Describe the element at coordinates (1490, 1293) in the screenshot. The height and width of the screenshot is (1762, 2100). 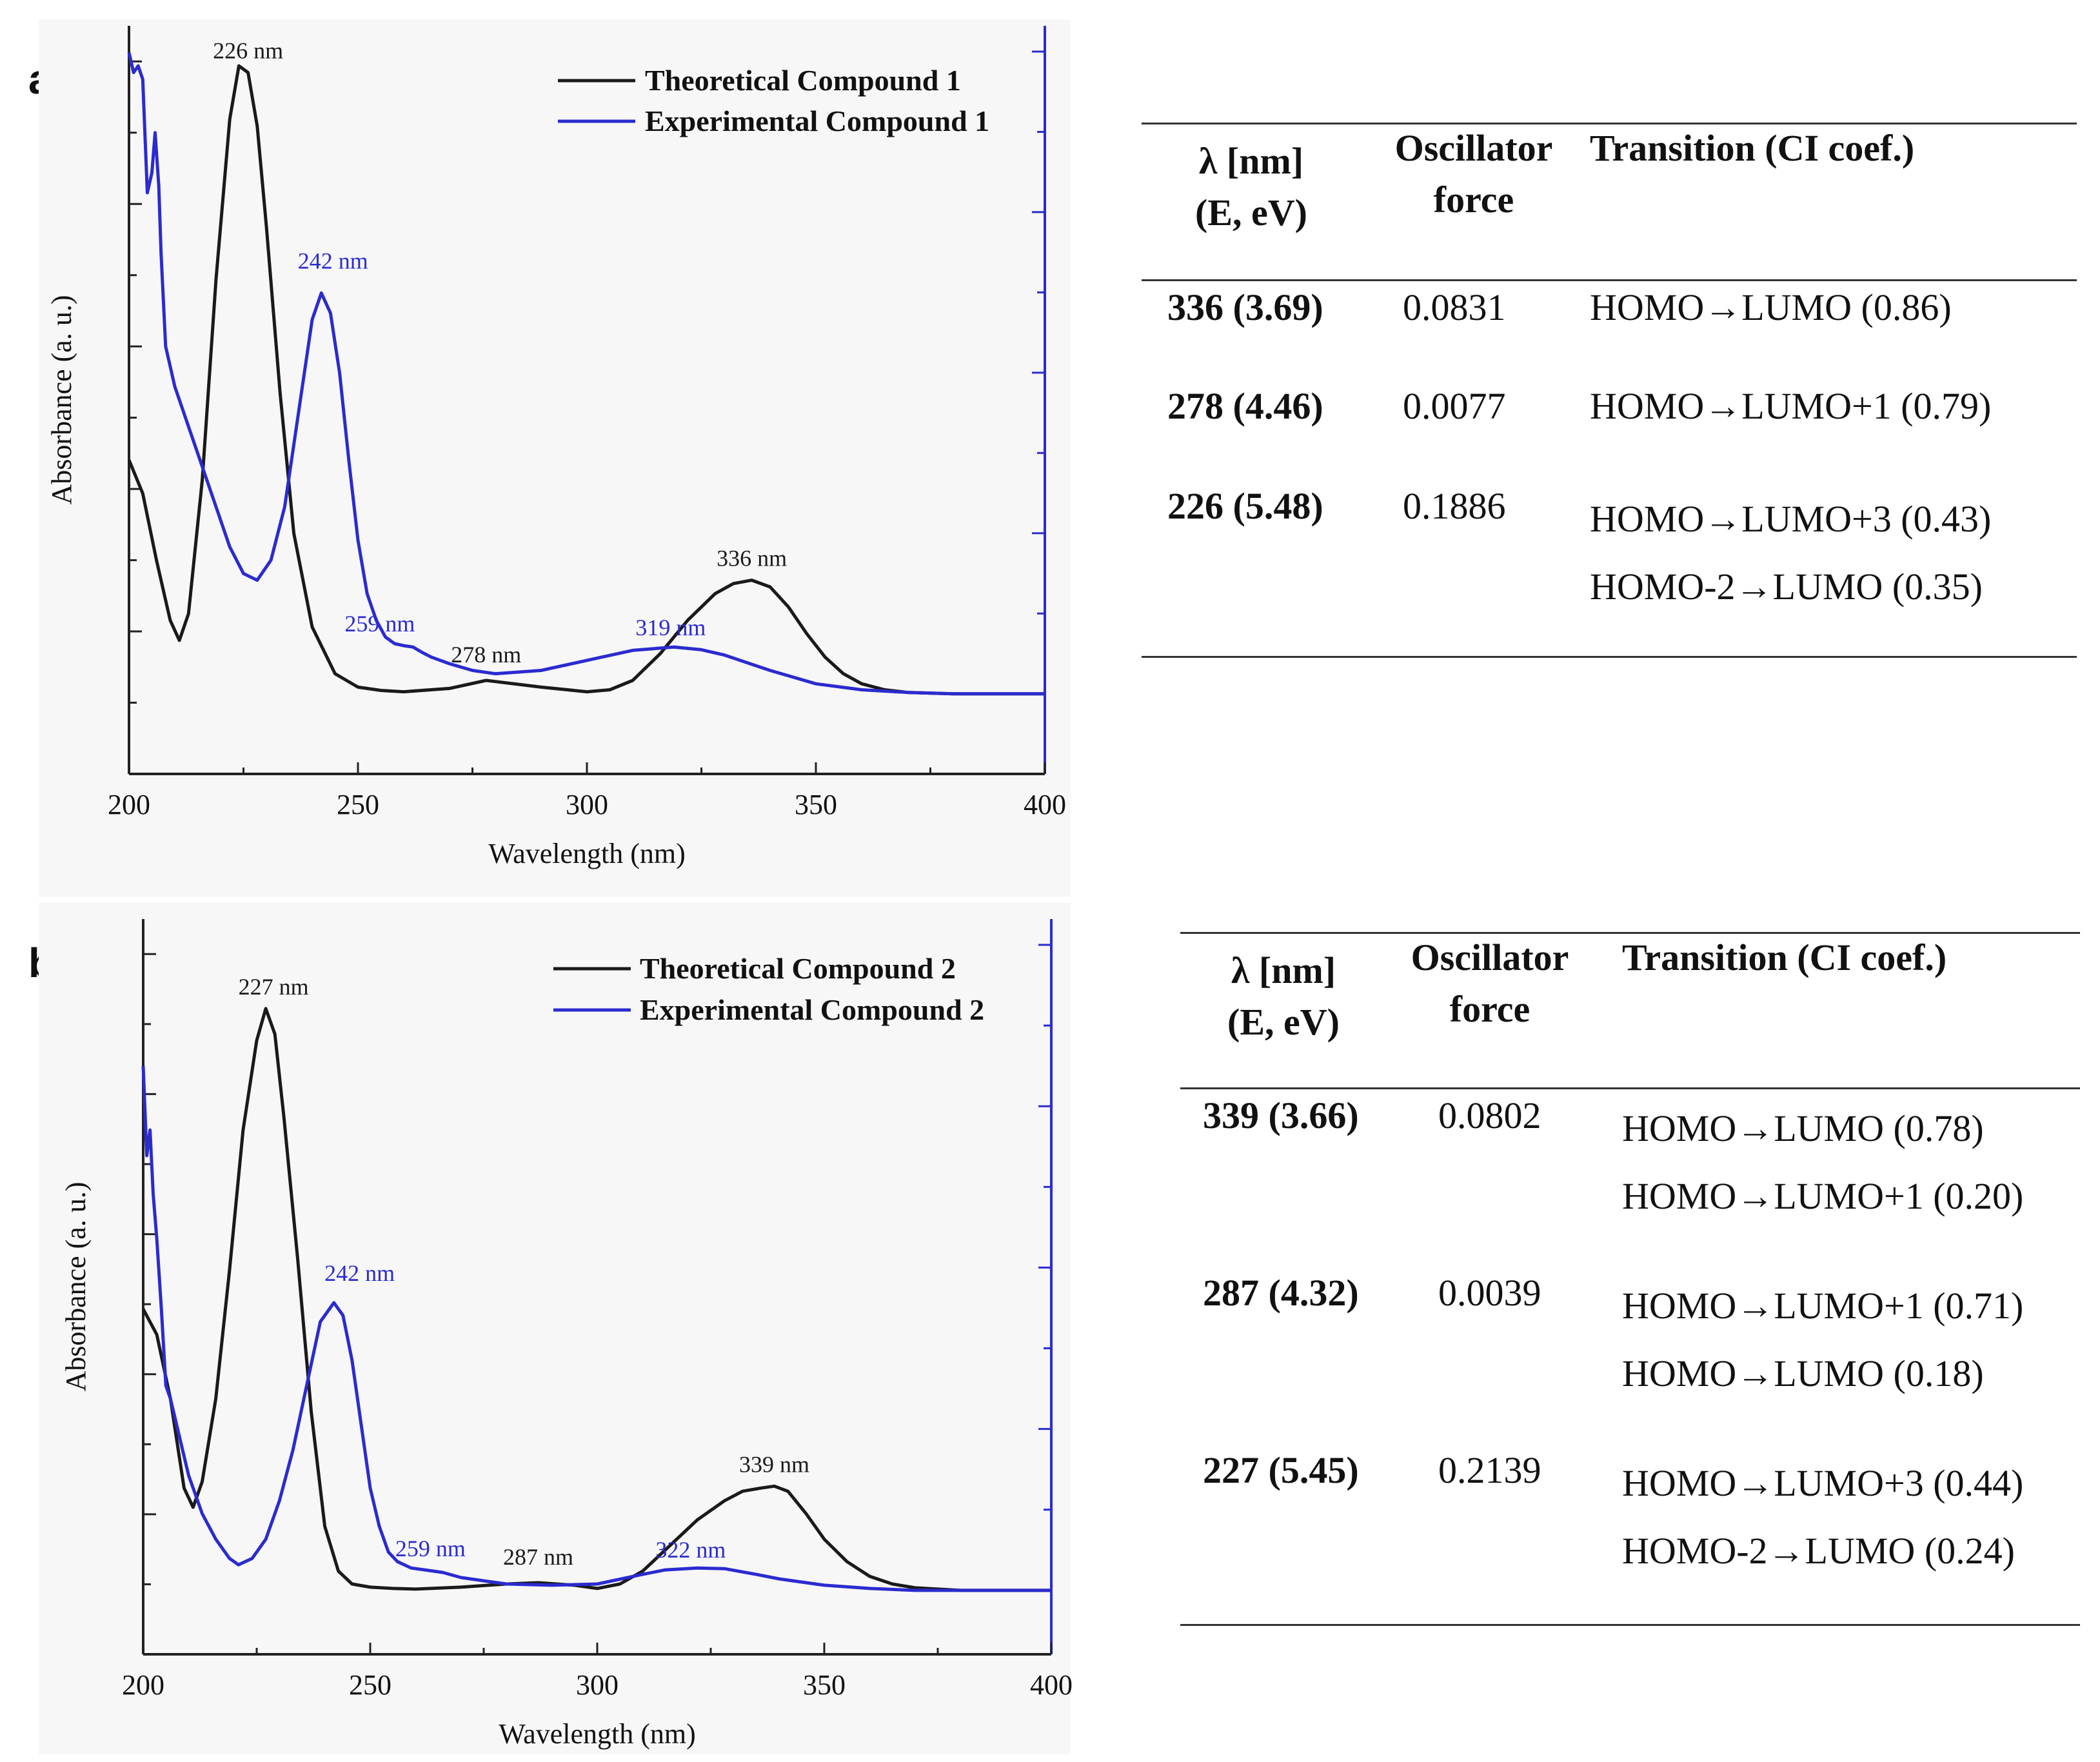
I see `row-force: 0.0039` at that location.